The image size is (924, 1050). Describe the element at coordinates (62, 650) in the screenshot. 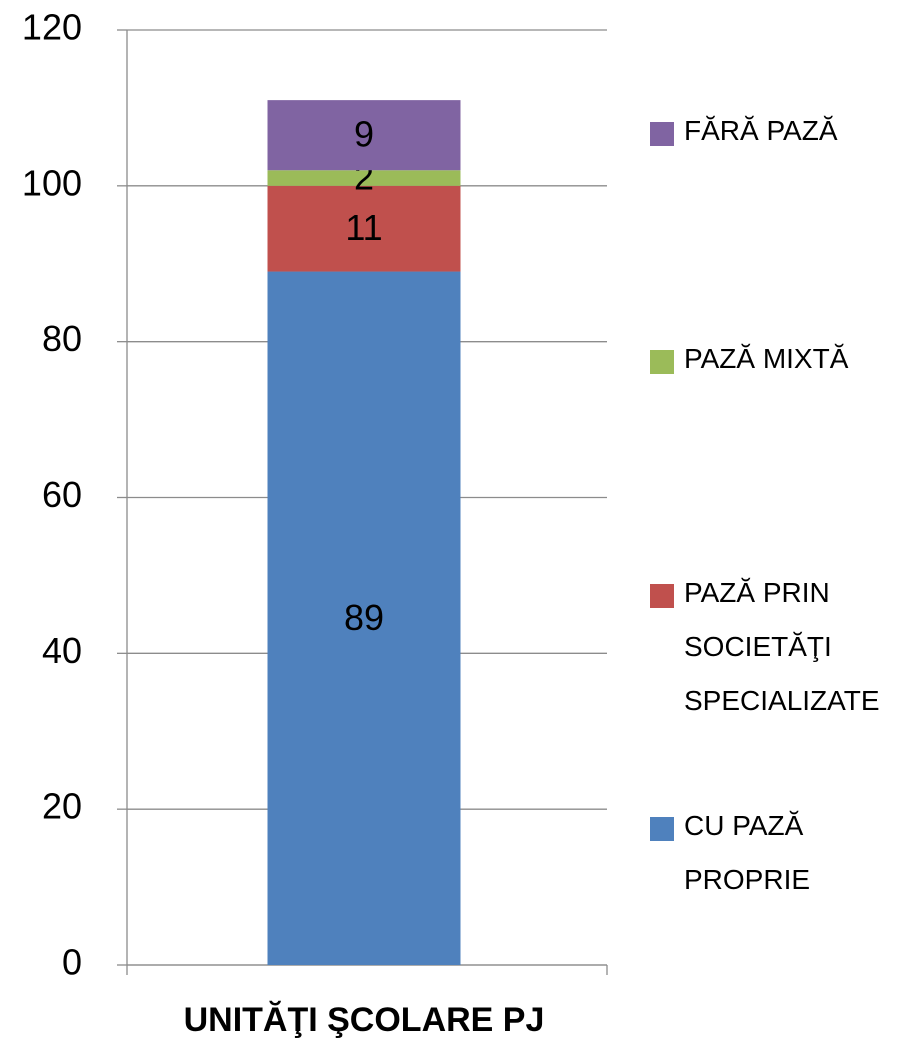

I see `y-tick-label: 40` at that location.